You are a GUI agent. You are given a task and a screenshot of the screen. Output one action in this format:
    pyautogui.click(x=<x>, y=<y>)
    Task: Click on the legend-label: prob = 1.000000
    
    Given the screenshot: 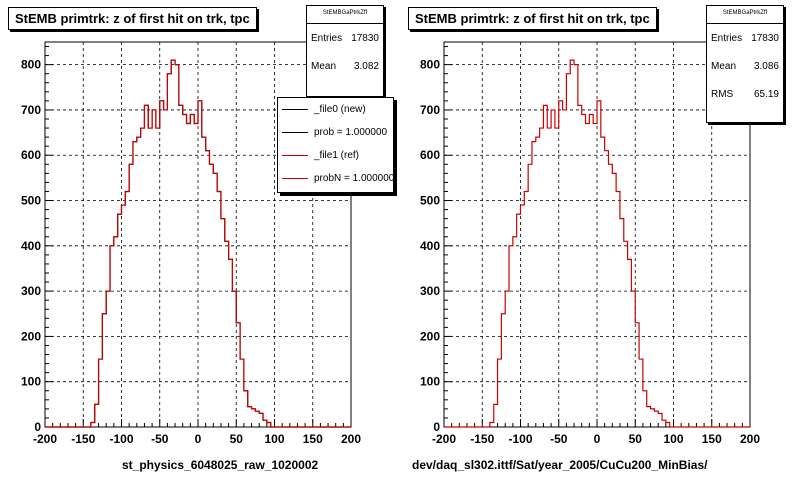 What is the action you would take?
    pyautogui.click(x=351, y=132)
    